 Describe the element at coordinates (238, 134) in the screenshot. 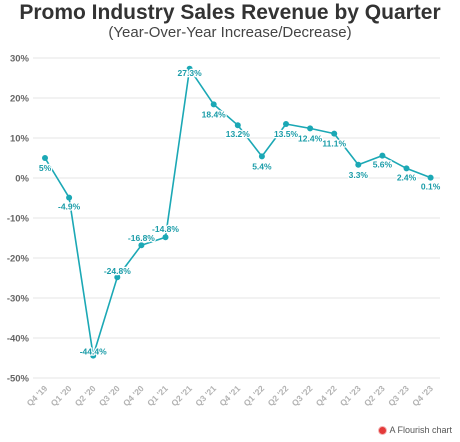

I see `data-label: 13.2%` at that location.